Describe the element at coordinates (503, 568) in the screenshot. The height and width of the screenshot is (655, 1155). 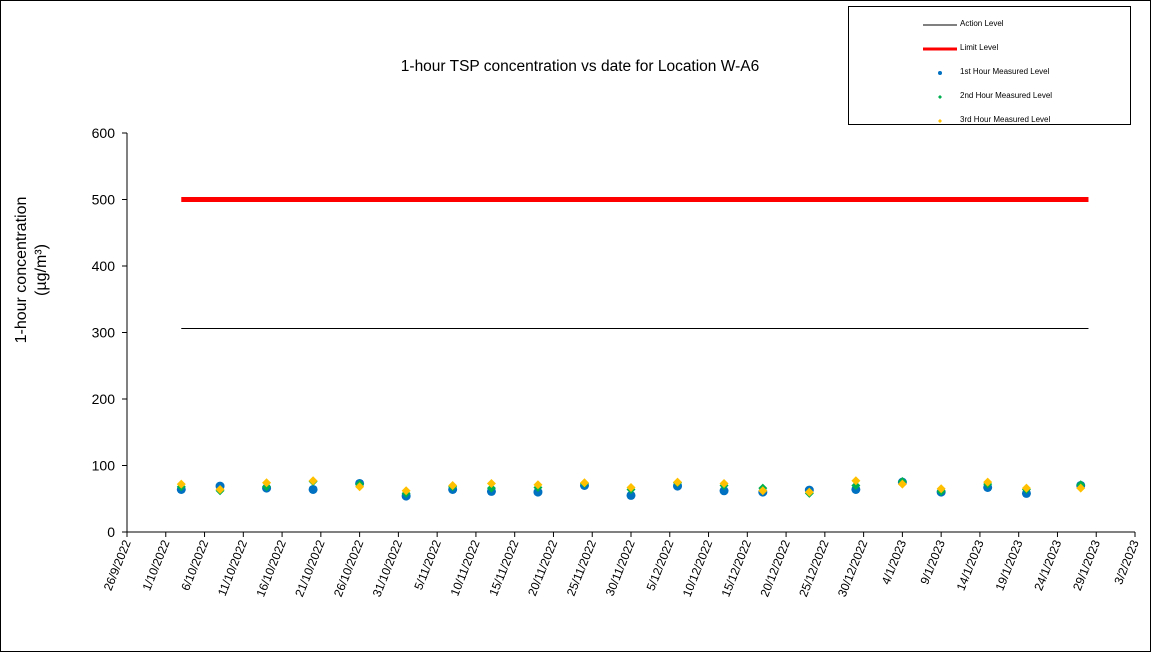
I see `x-tick-label: 15/11/2022` at that location.